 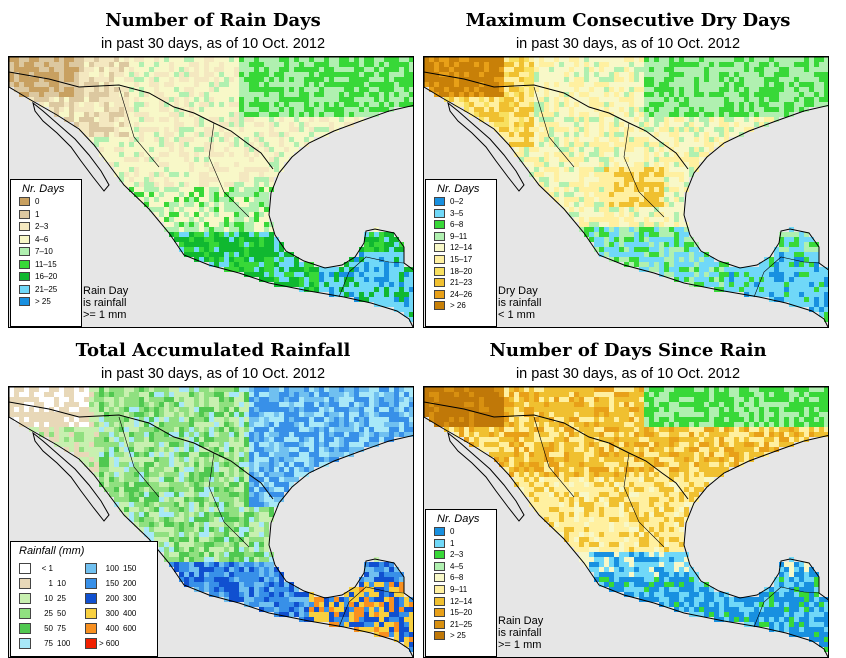 I want to click on panel-title: Maximum Consecutive Dry Days, so click(x=628, y=20).